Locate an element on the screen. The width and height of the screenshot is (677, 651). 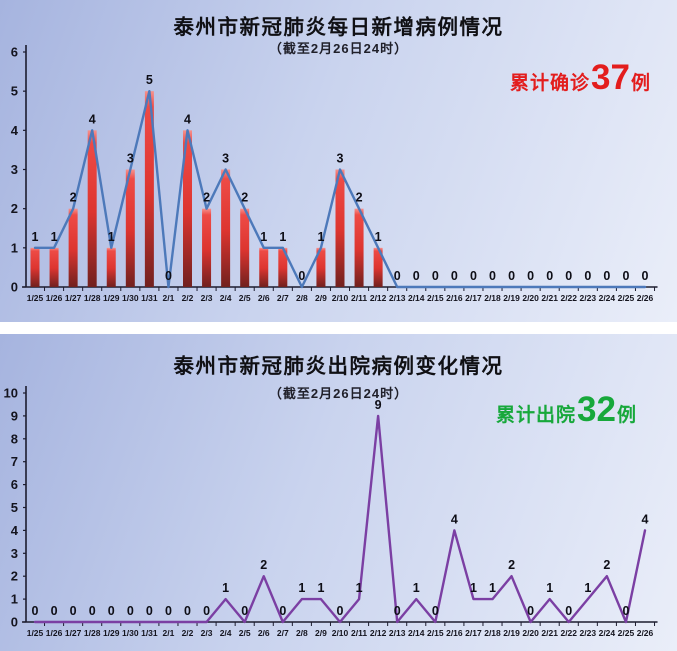
svg-text: 2/9 is located at coordinates (321, 298).